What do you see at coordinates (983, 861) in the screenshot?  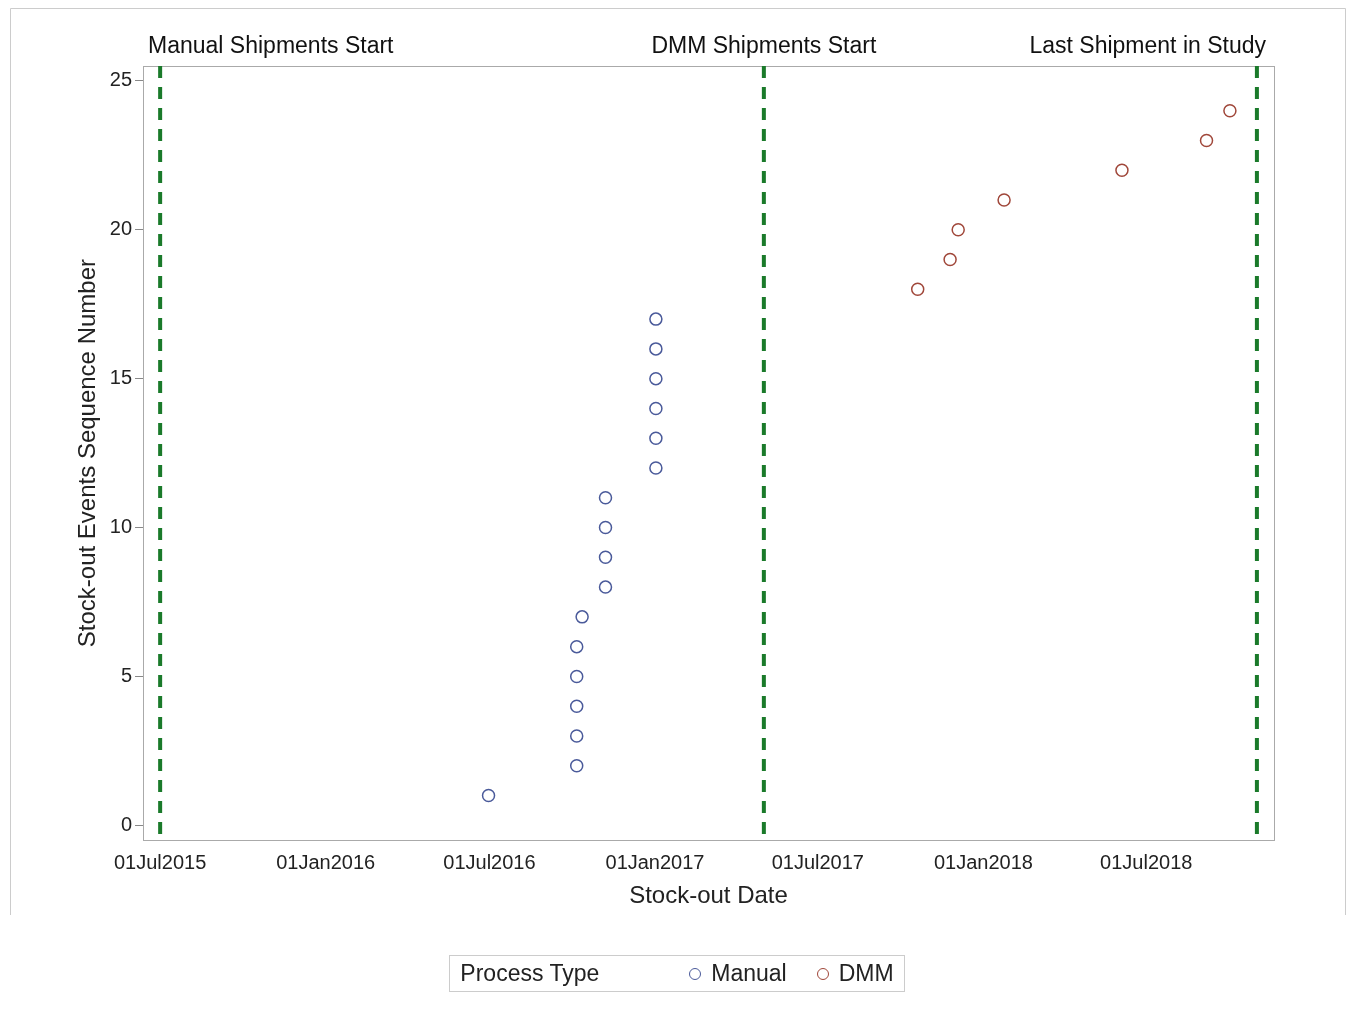 I see `x-tick-label: 01Jan2018` at bounding box center [983, 861].